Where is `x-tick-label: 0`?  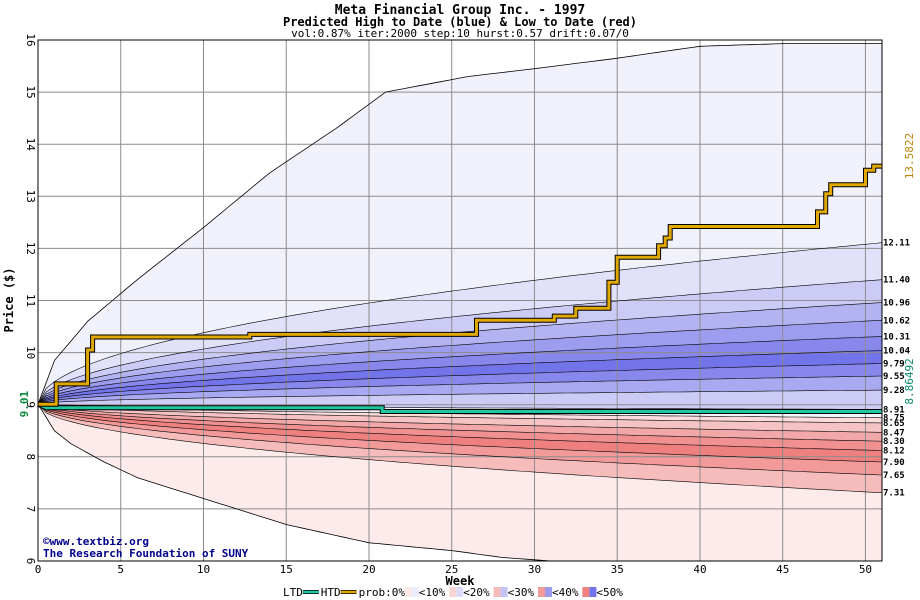 x-tick-label: 0 is located at coordinates (38, 569).